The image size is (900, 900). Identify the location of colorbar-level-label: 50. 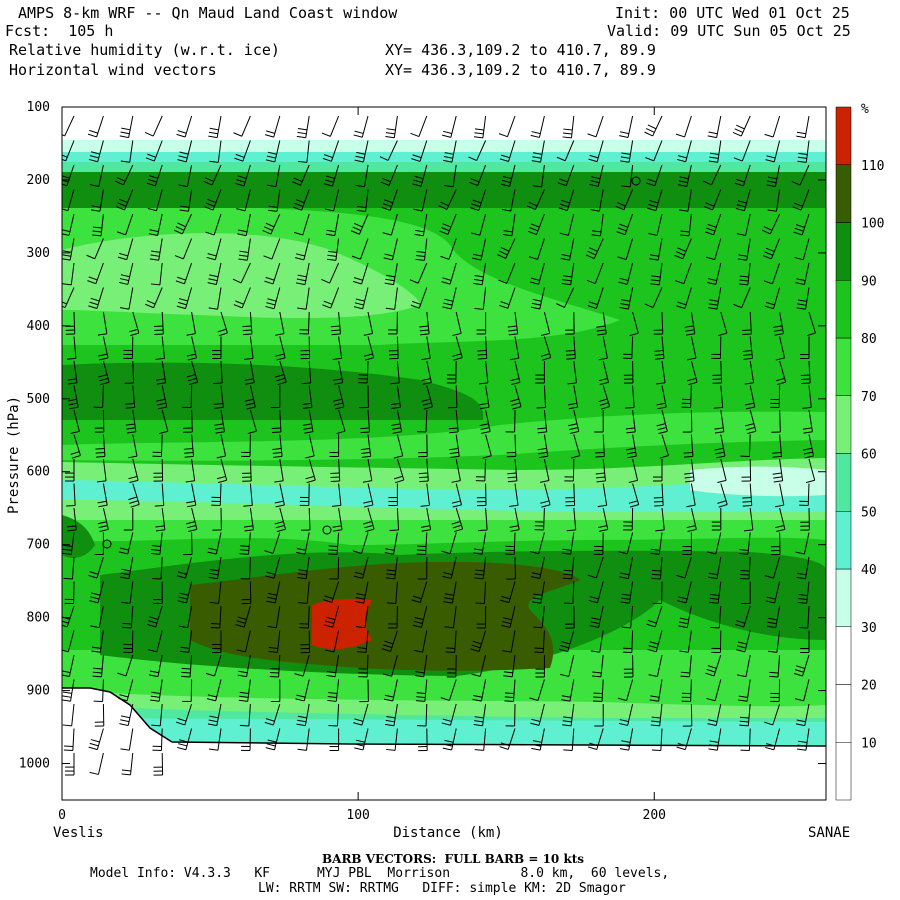
(869, 512).